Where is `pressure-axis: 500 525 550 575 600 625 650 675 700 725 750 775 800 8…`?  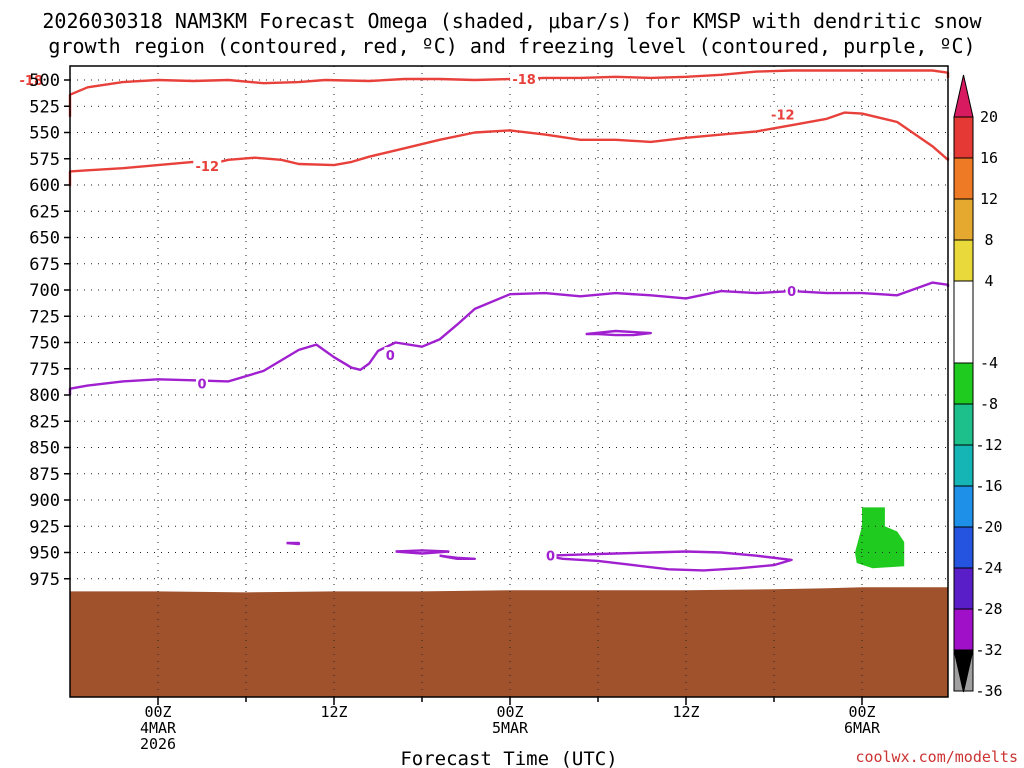 pressure-axis: 500 525 550 575 600 625 650 675 700 725 750 775 800 8… is located at coordinates (49, 330).